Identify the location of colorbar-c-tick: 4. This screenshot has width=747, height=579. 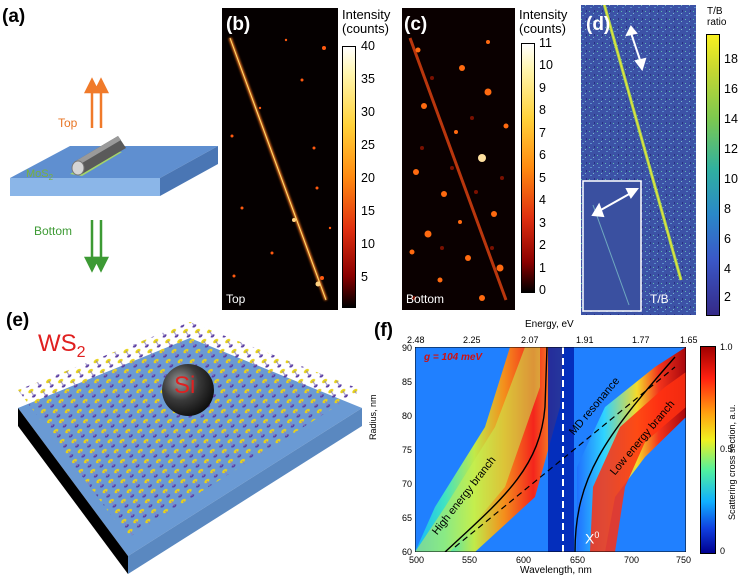
(542, 200).